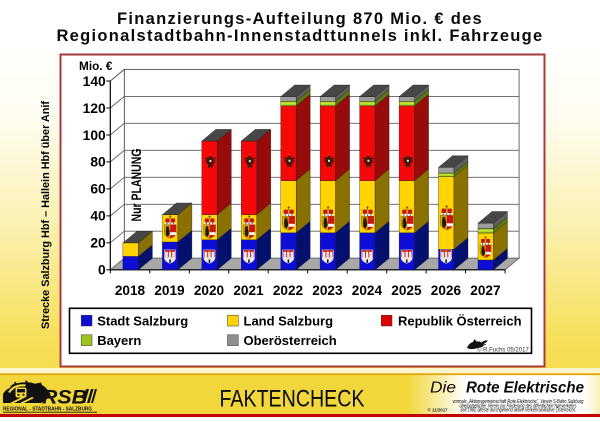 The width and height of the screenshot is (600, 422). What do you see at coordinates (288, 290) in the screenshot?
I see `svg-text: 2022` at bounding box center [288, 290].